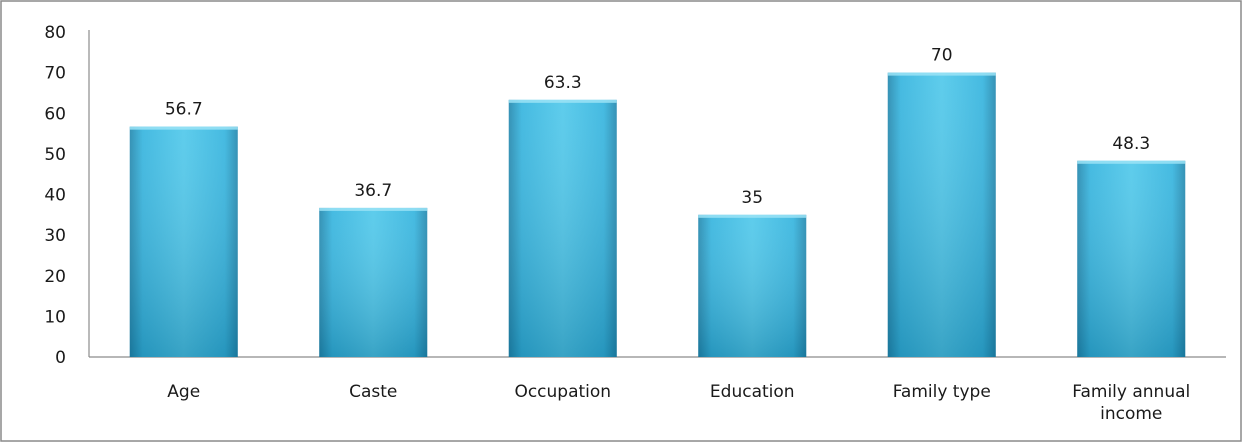  Describe the element at coordinates (55, 114) in the screenshot. I see `y-tick-label: 60` at that location.